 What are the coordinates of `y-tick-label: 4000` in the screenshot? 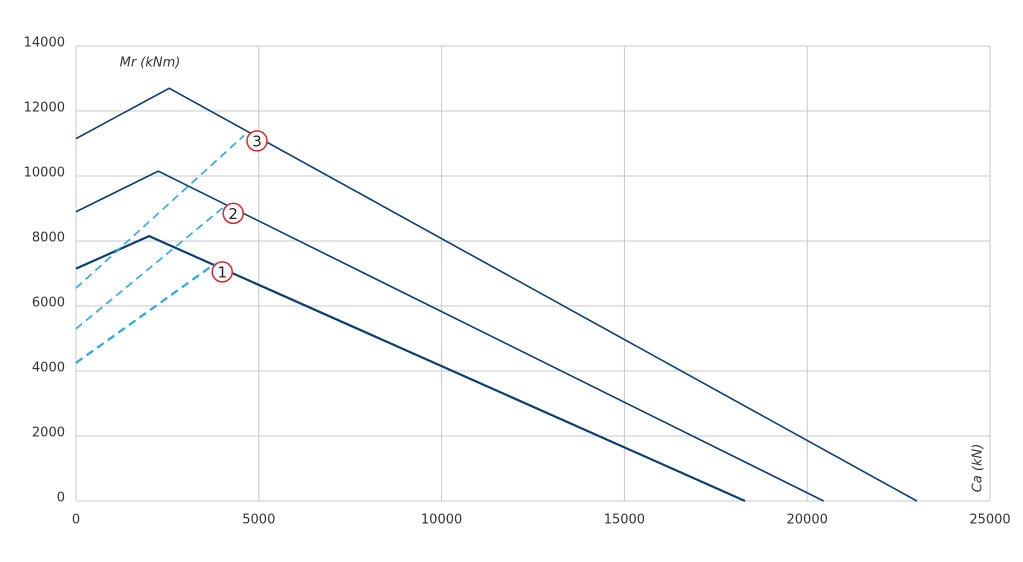 It's located at (48, 368).